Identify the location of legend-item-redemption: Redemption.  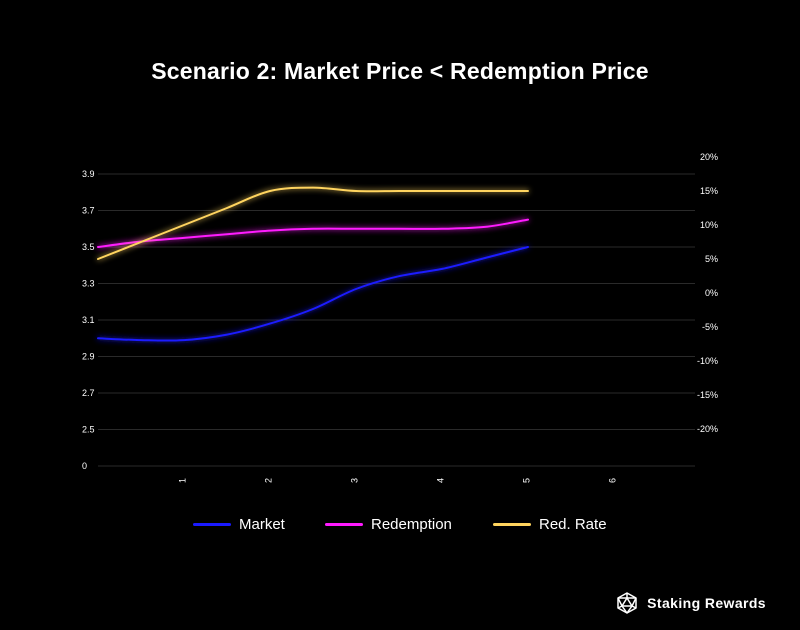
(388, 524).